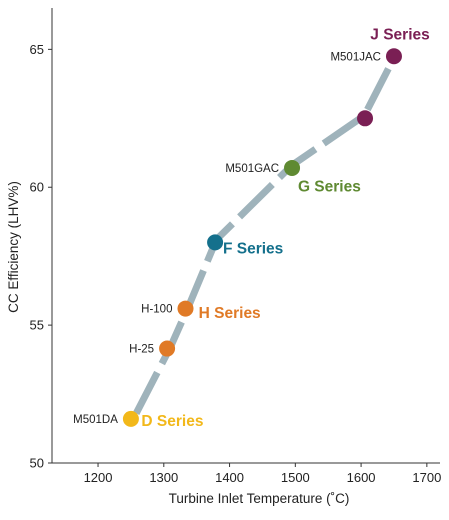  I want to click on y-tick-label: 55, so click(37, 325).